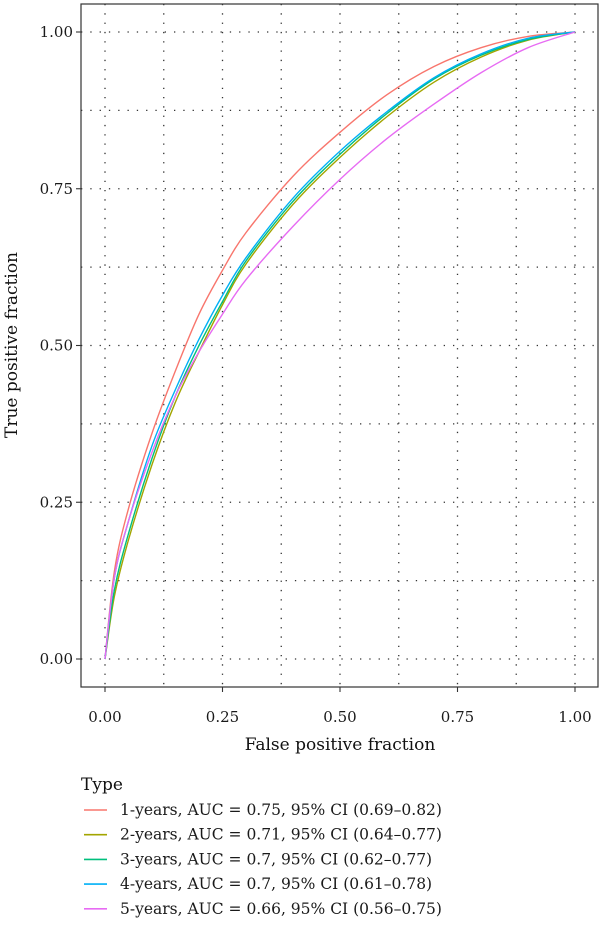  Describe the element at coordinates (104, 717) in the screenshot. I see `x-tick-label: 0.00` at that location.